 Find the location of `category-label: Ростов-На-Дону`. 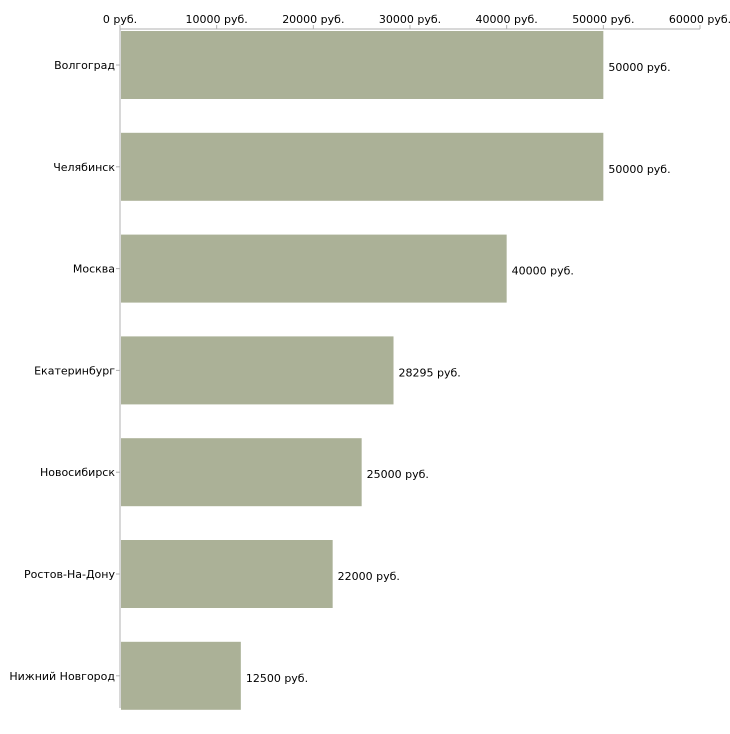

category-label: Ростов-На-Дону is located at coordinates (69, 574).